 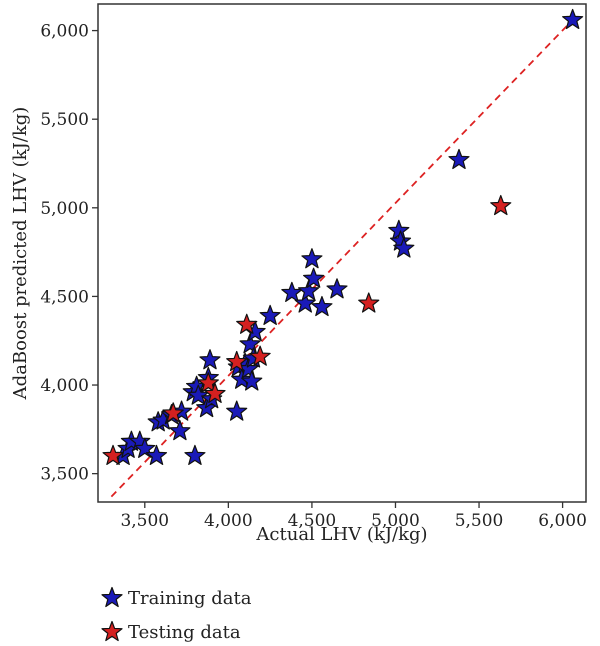 I want to click on y-axis-title: AdaBoost predicted LHV (kJ/kg), so click(x=20, y=254).